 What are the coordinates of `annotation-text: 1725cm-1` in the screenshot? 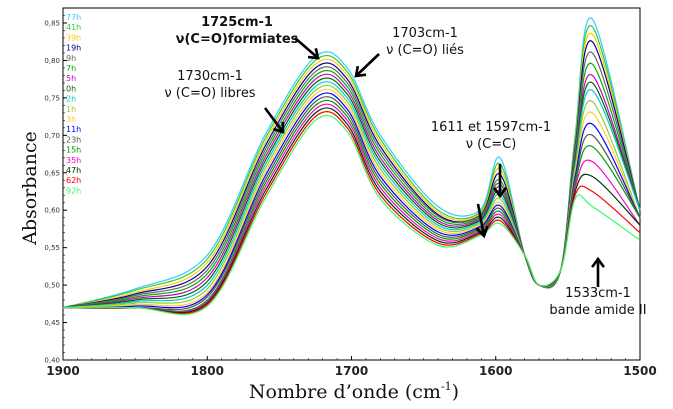 It's located at (237, 22).